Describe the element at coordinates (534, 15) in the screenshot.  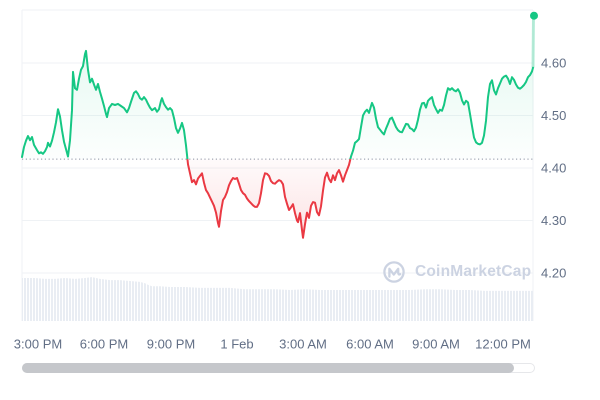
I see `latest-price-dot` at that location.